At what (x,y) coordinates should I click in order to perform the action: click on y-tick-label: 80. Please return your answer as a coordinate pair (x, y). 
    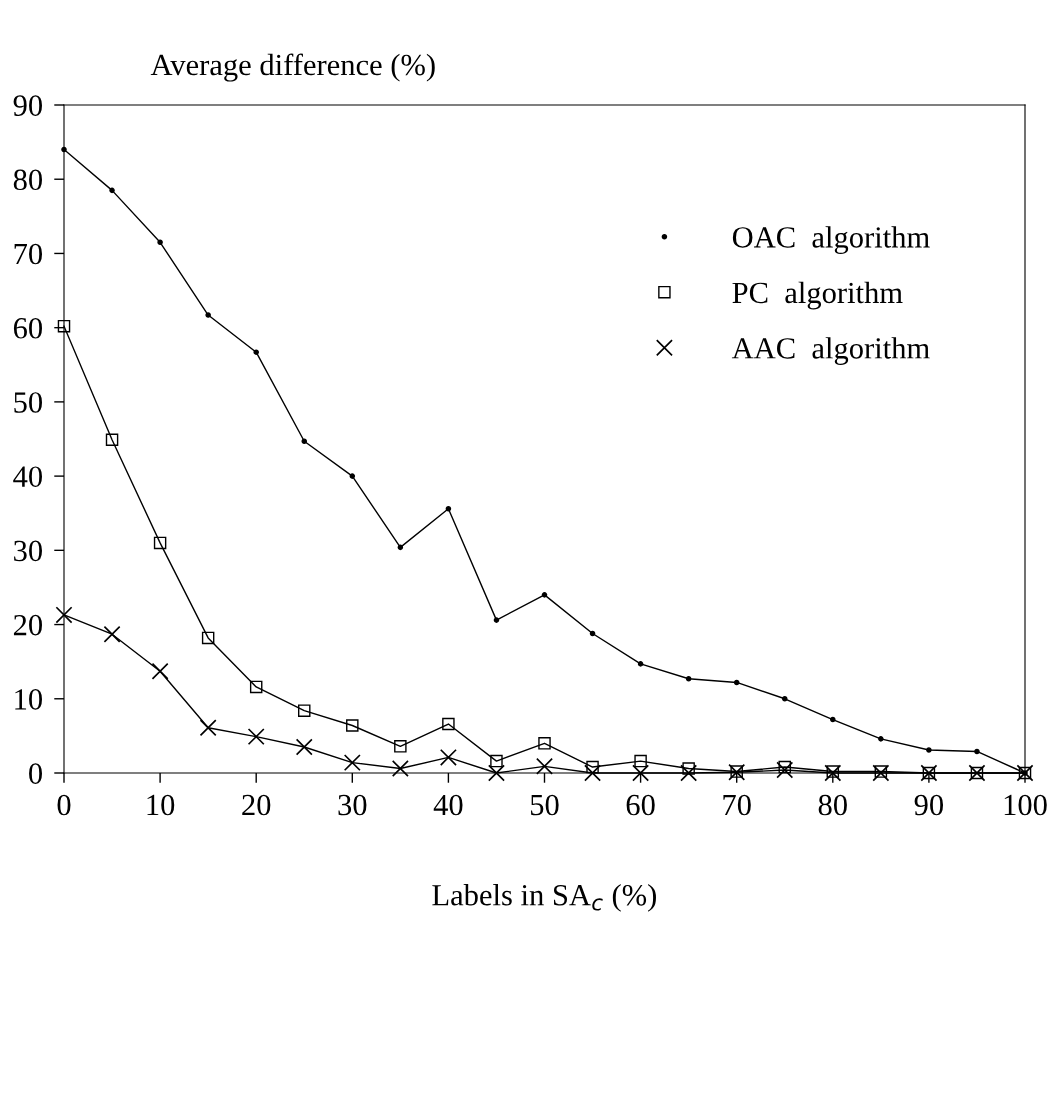
    Looking at the image, I should click on (27, 180).